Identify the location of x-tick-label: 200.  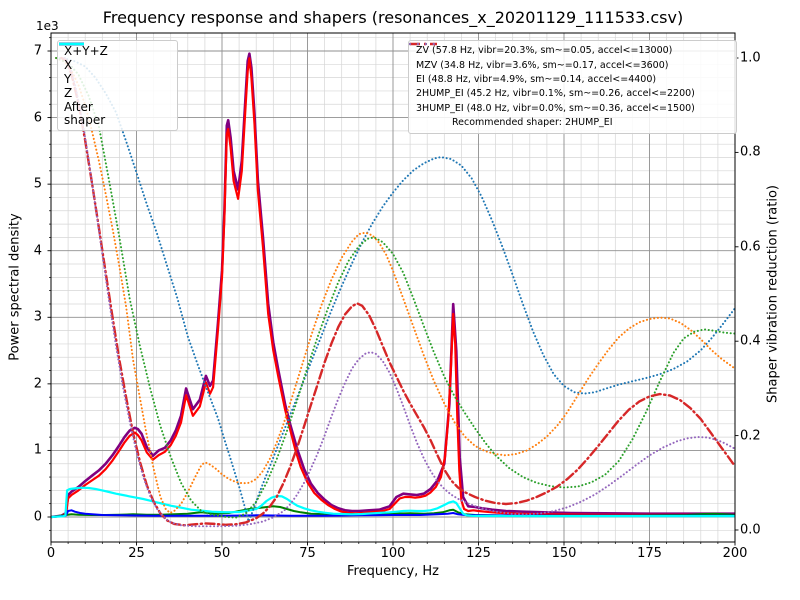
(735, 553).